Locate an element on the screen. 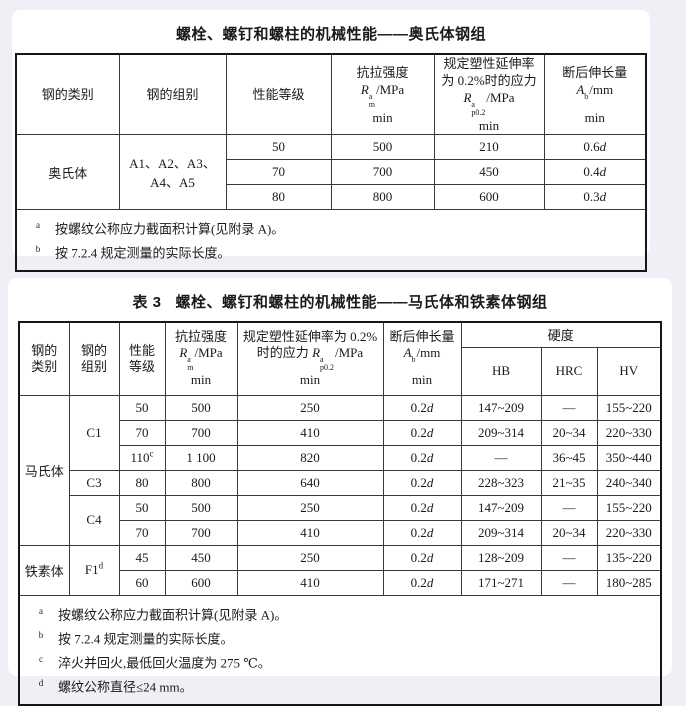 The height and width of the screenshot is (706, 686). cell-steel-group: A1、A2、A3、 A4、A5 is located at coordinates (172, 172).